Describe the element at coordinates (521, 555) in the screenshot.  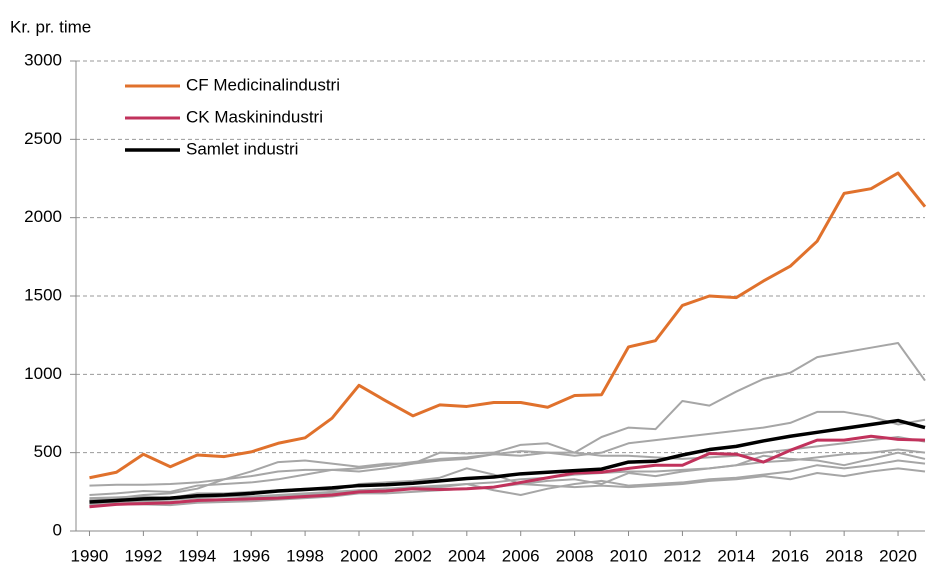
I see `x-tick-label: 2006` at that location.